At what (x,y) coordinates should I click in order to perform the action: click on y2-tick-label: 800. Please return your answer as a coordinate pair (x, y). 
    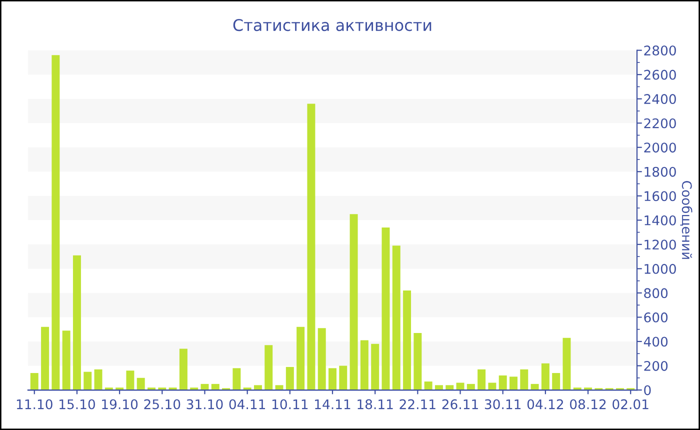
    Looking at the image, I should click on (656, 293).